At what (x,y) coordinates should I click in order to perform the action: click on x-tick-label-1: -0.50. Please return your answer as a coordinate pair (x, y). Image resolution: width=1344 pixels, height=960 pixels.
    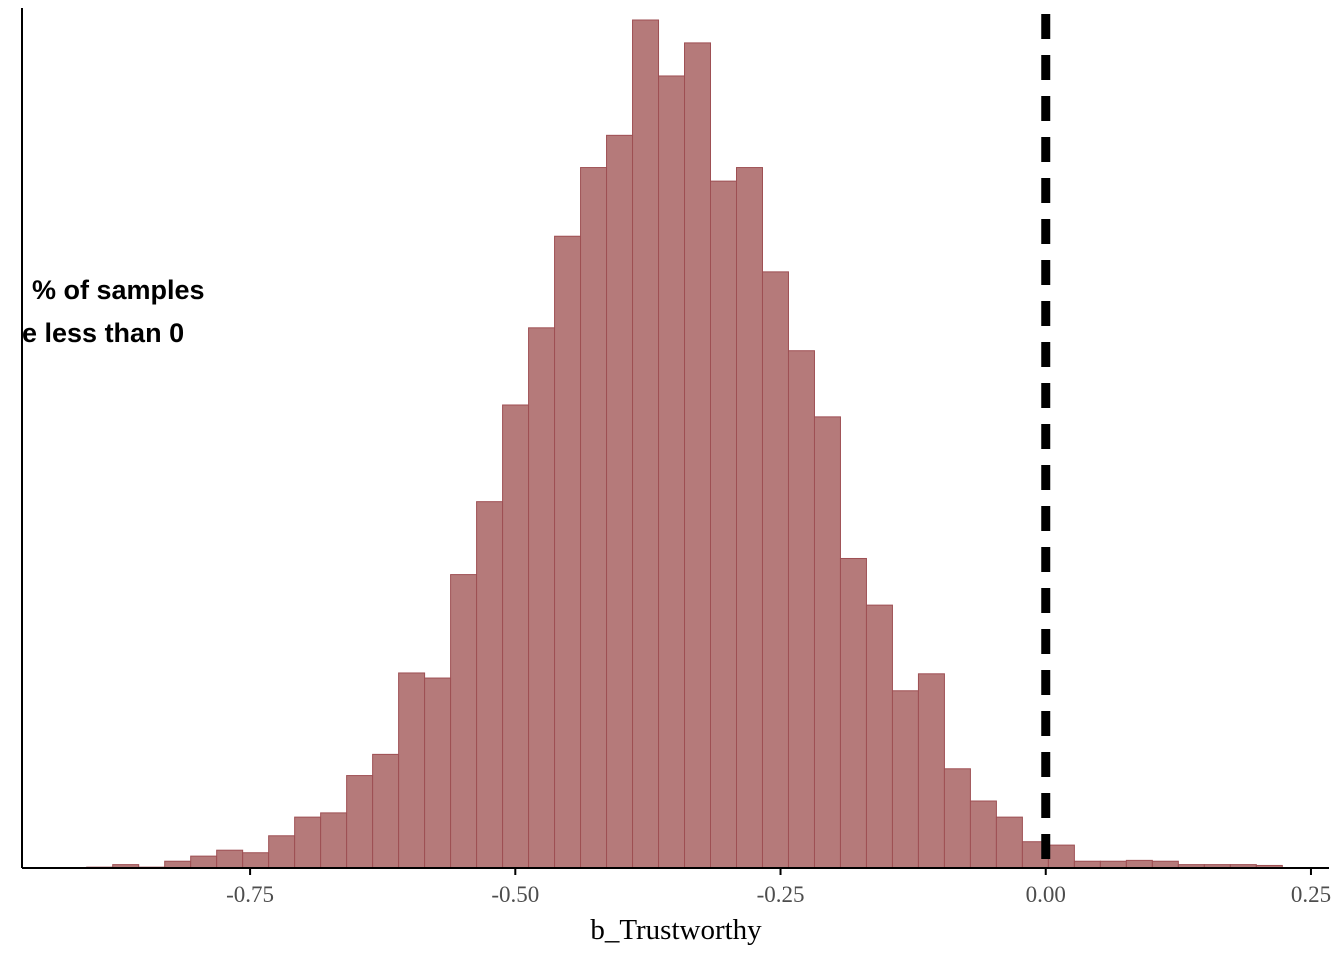
    Looking at the image, I should click on (515, 894).